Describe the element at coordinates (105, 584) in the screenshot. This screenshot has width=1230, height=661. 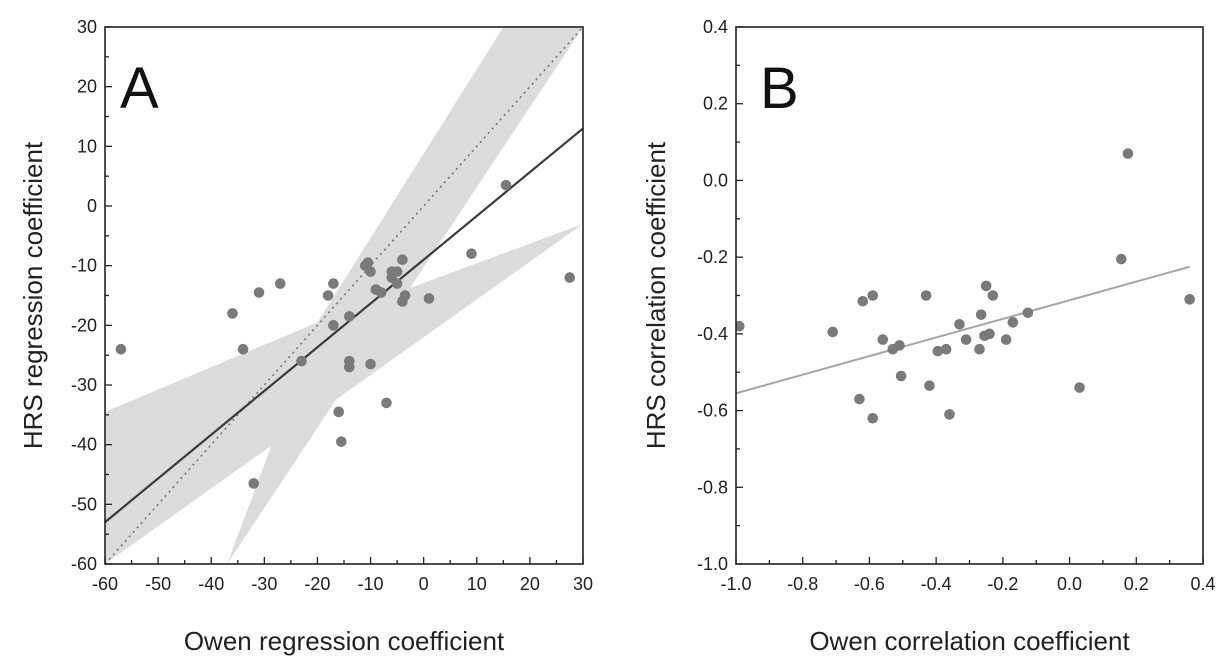
I see `x-tick-label: -60` at that location.